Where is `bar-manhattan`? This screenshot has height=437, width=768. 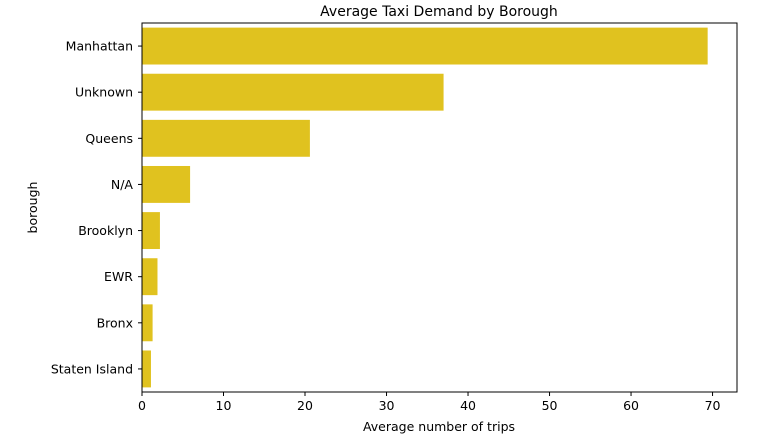
bar-manhattan is located at coordinates (425, 46).